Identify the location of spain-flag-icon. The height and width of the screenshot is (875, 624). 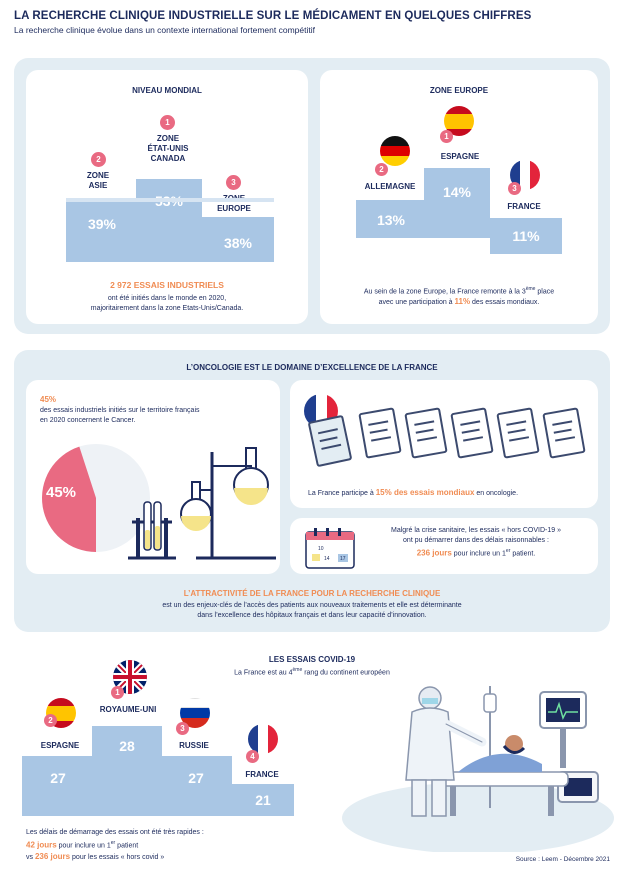
(459, 121).